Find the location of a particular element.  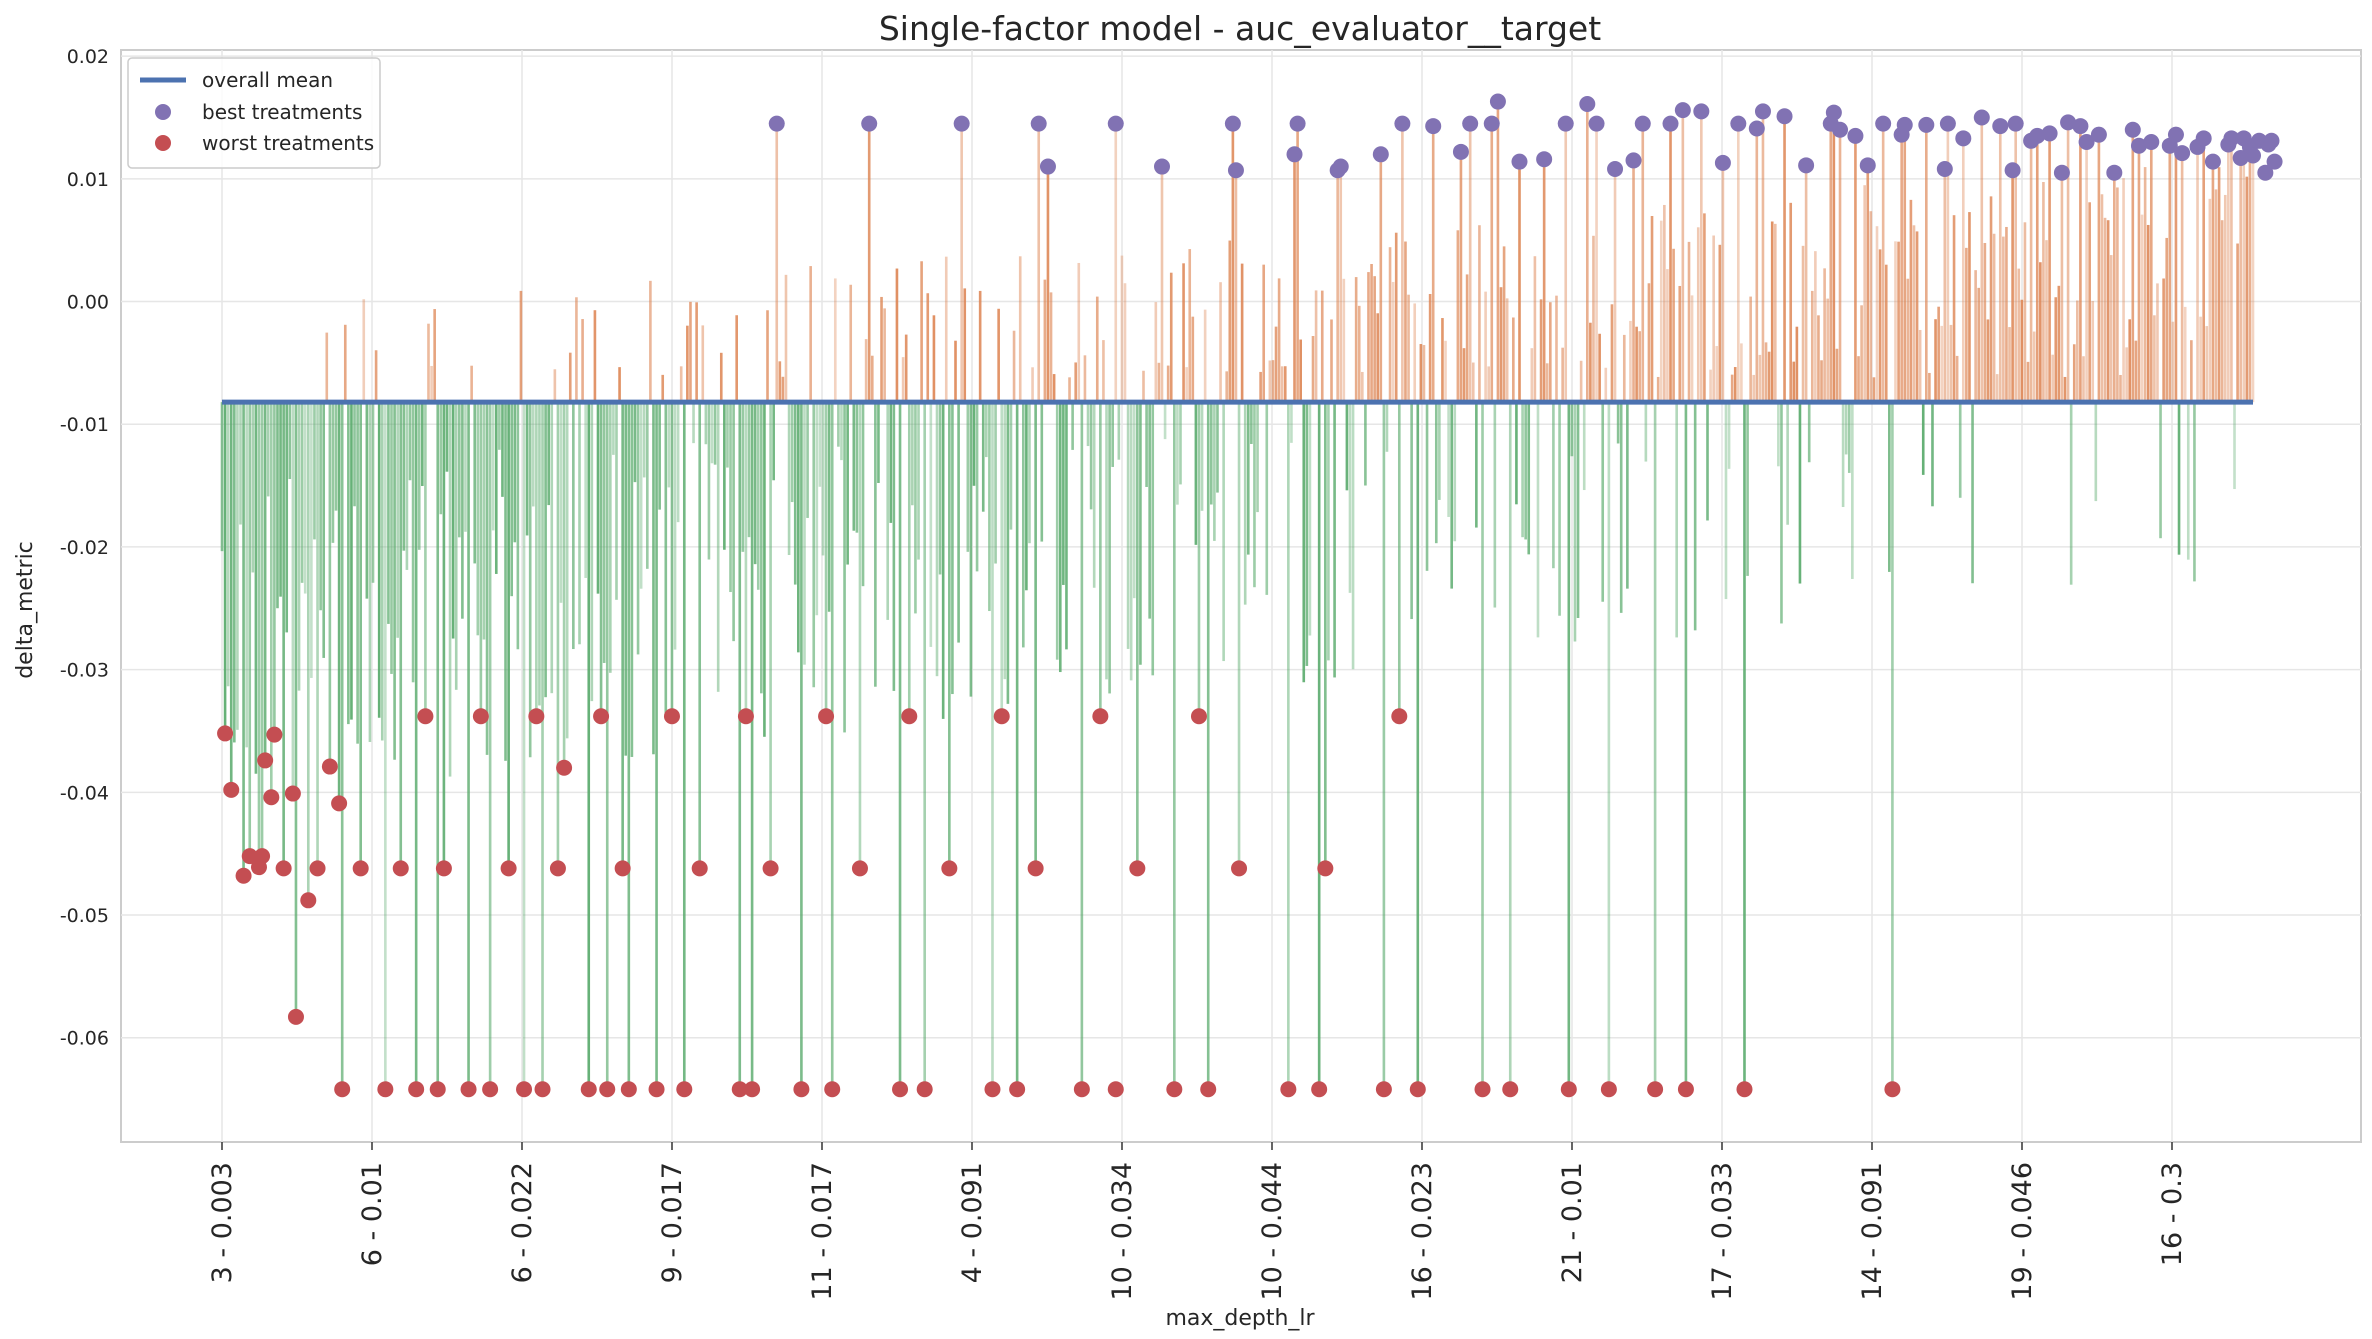

y-tick-label: -0.03 is located at coordinates (84, 671).